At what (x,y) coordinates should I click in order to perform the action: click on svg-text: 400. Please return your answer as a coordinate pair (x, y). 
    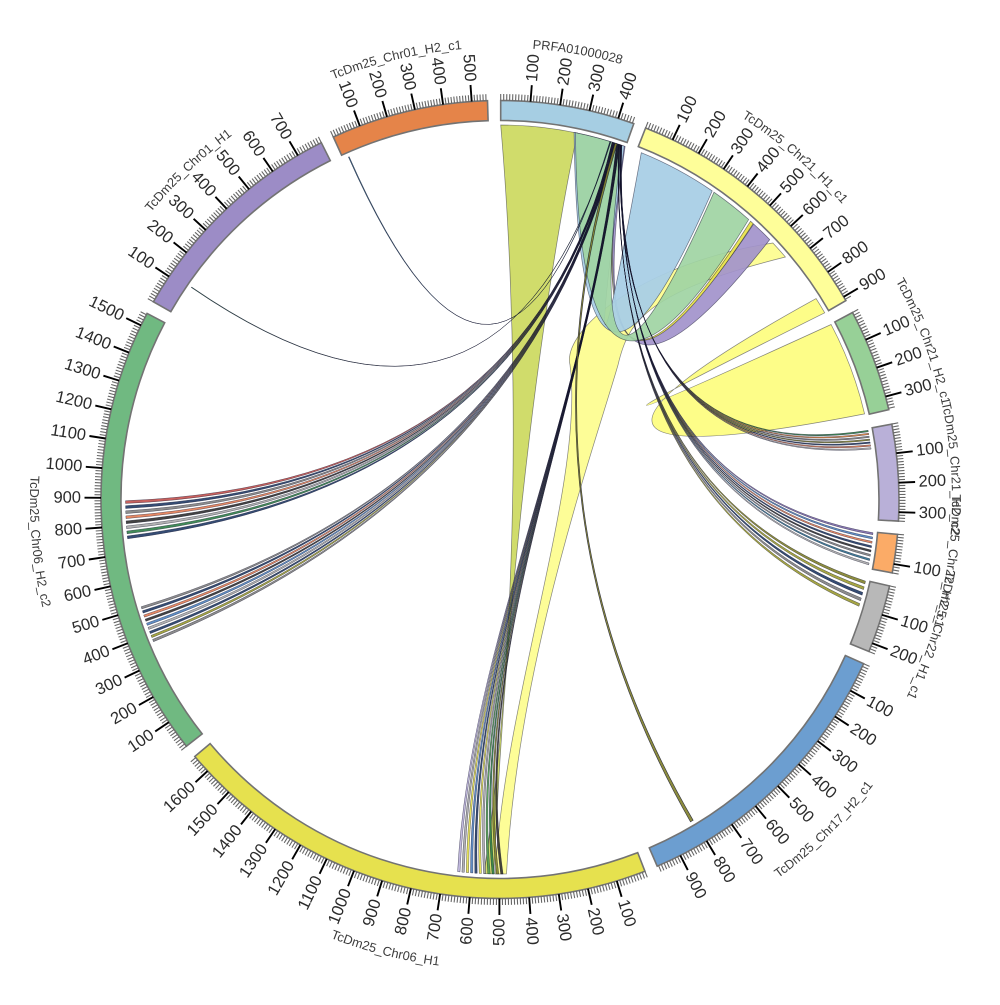
    Looking at the image, I should click on (532, 931).